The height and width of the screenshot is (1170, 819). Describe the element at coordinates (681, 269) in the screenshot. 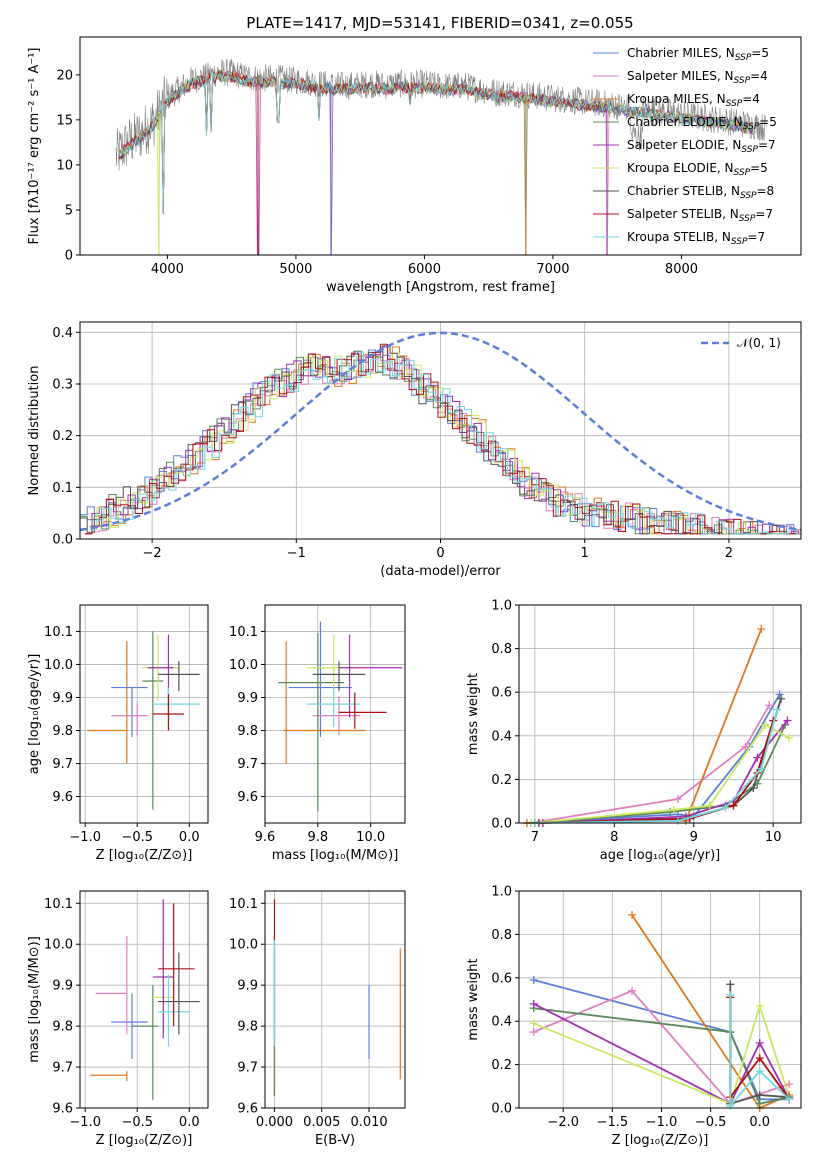

I see `spectrum-xtick-label: 8000` at that location.